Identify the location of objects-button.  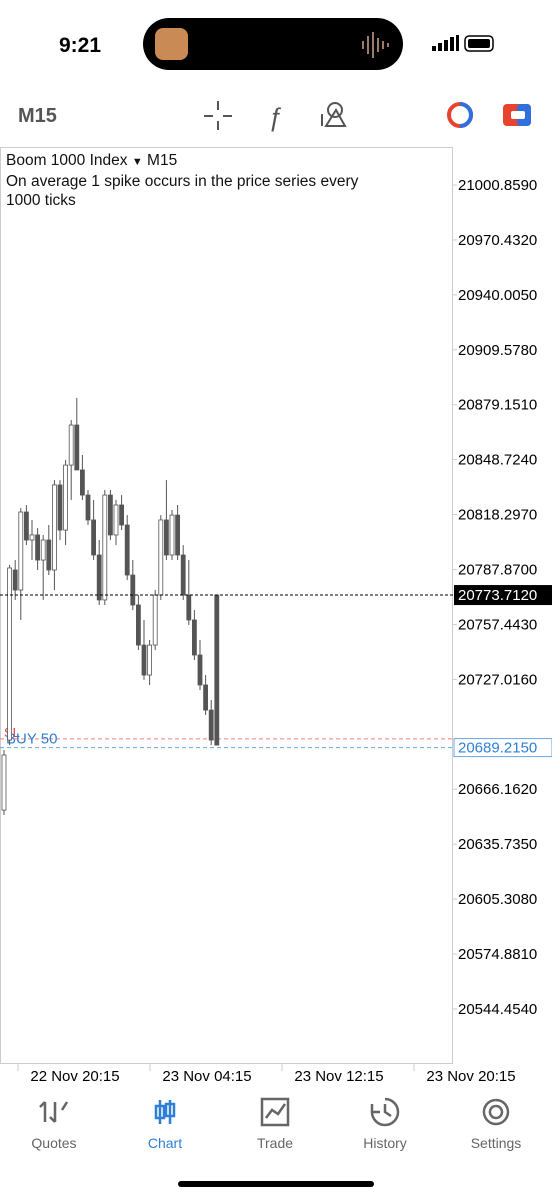
(334, 114).